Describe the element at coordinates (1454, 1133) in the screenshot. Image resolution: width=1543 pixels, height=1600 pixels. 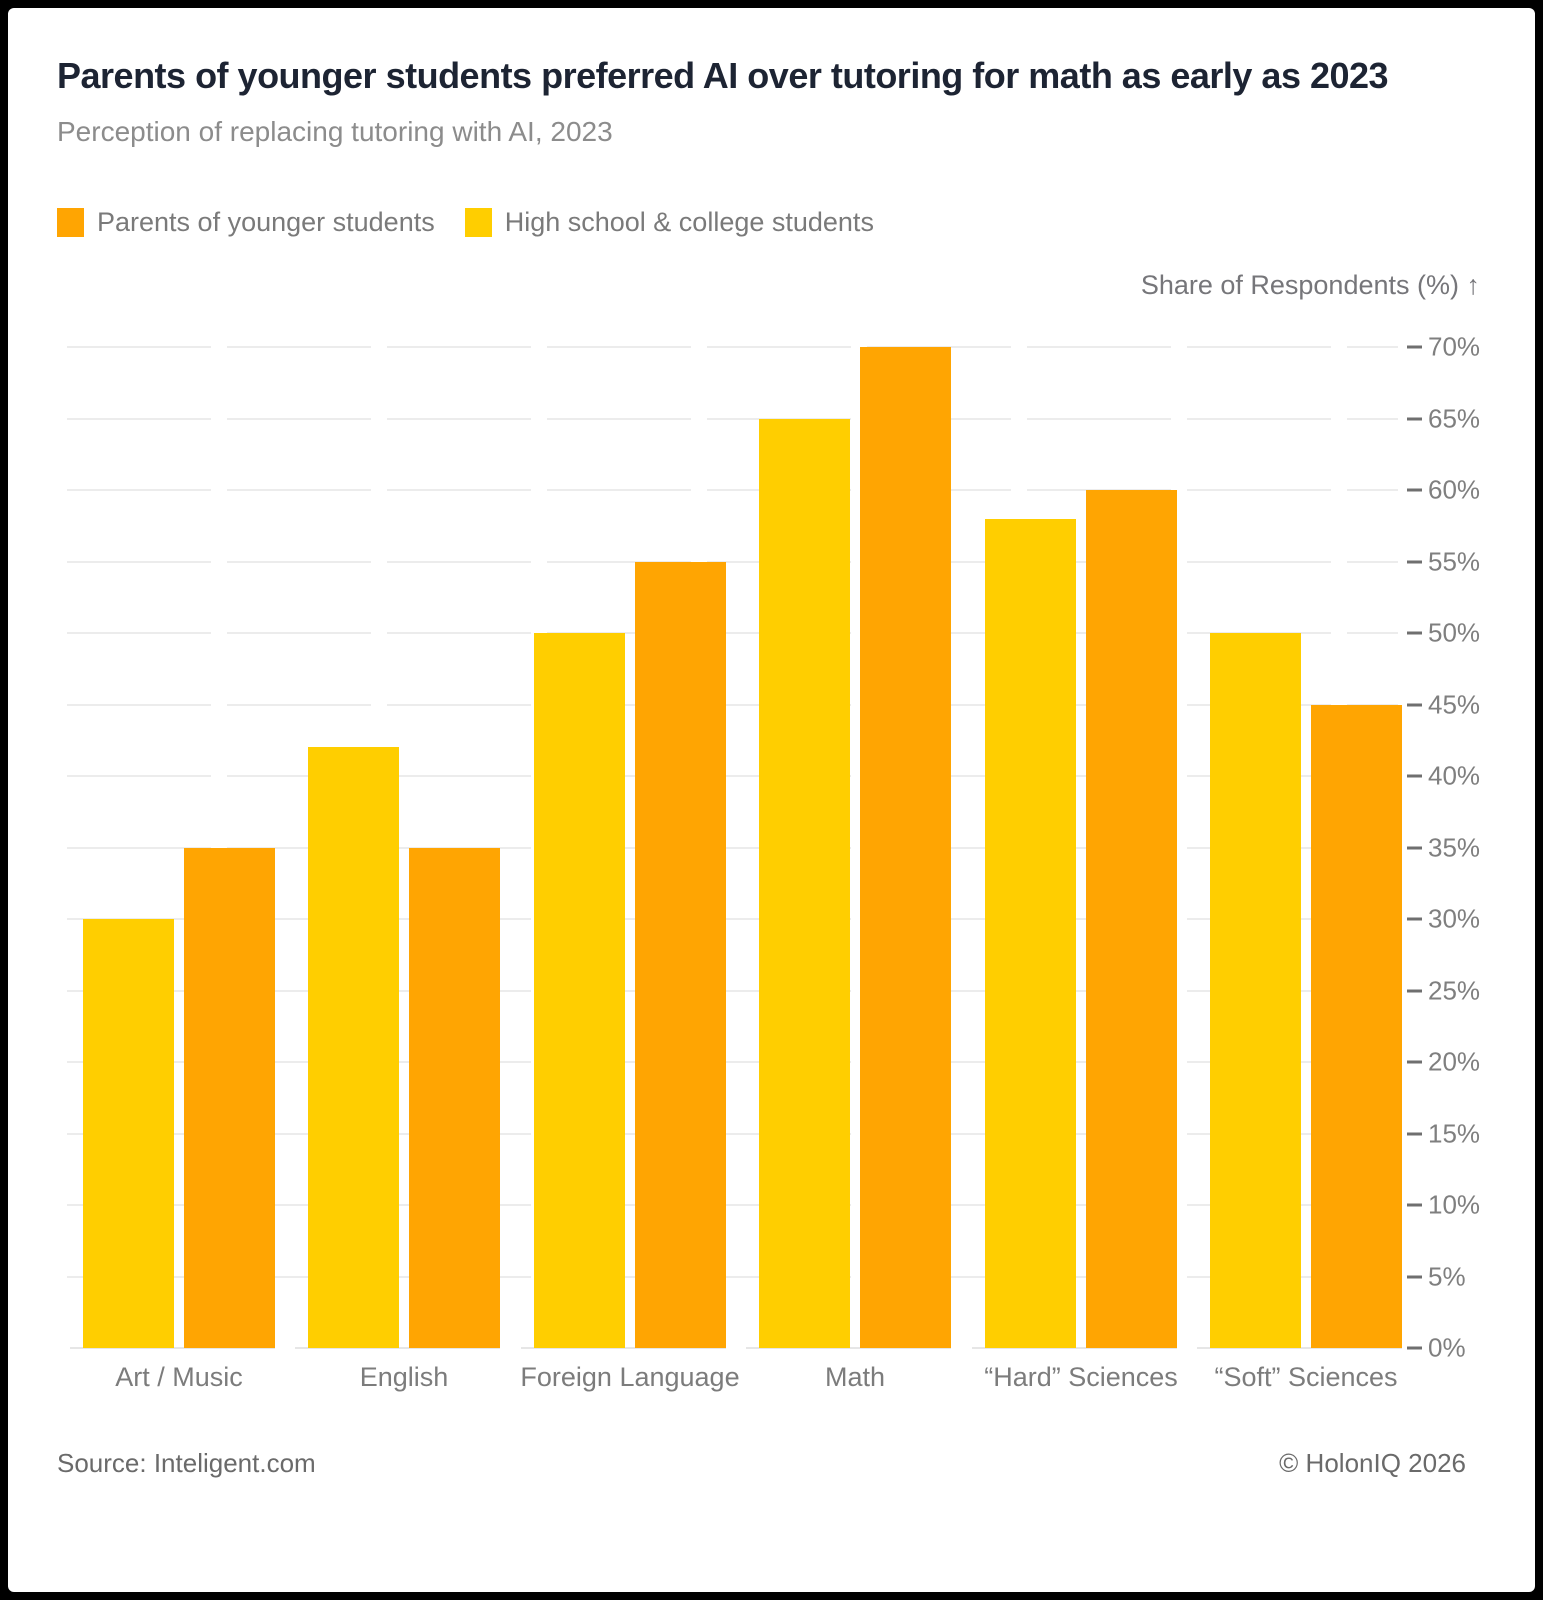
I see `y-tick-label: 15%` at that location.